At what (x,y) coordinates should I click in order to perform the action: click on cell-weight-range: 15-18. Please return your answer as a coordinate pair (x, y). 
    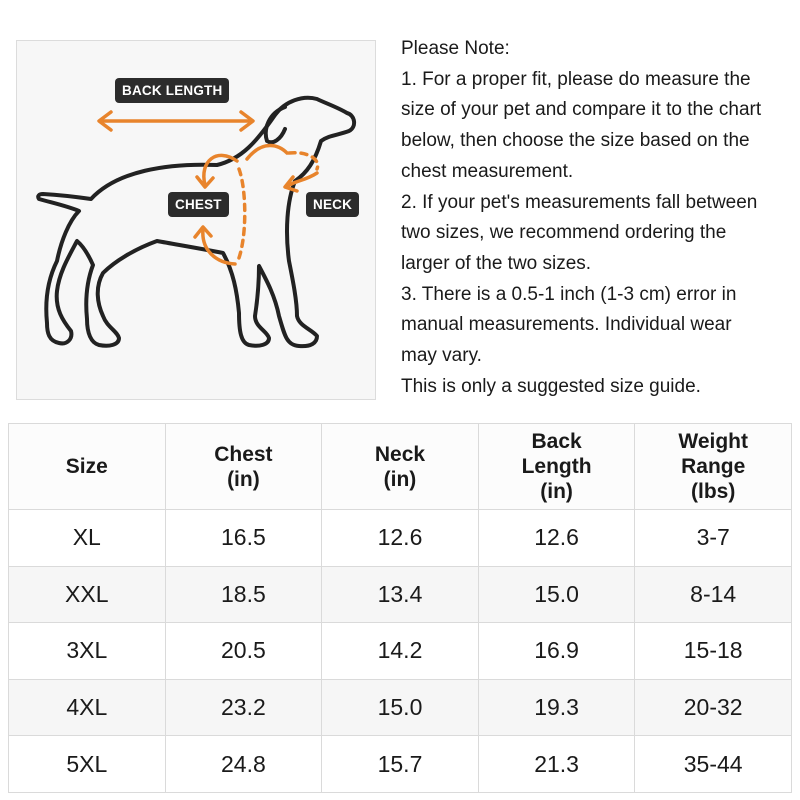
    Looking at the image, I should click on (713, 651).